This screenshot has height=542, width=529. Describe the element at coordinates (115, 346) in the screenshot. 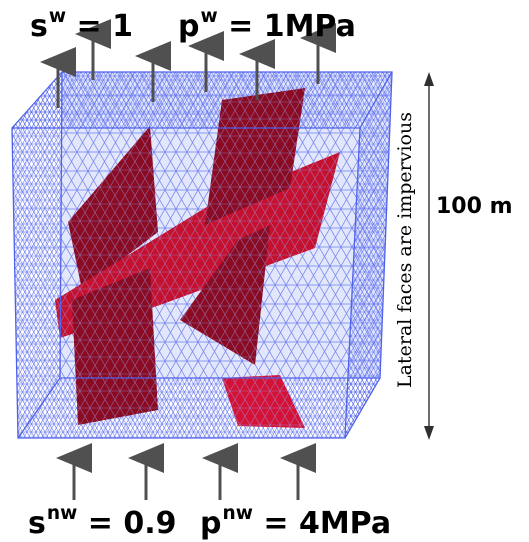

I see `fracture-plane-left-lower-mesh` at that location.